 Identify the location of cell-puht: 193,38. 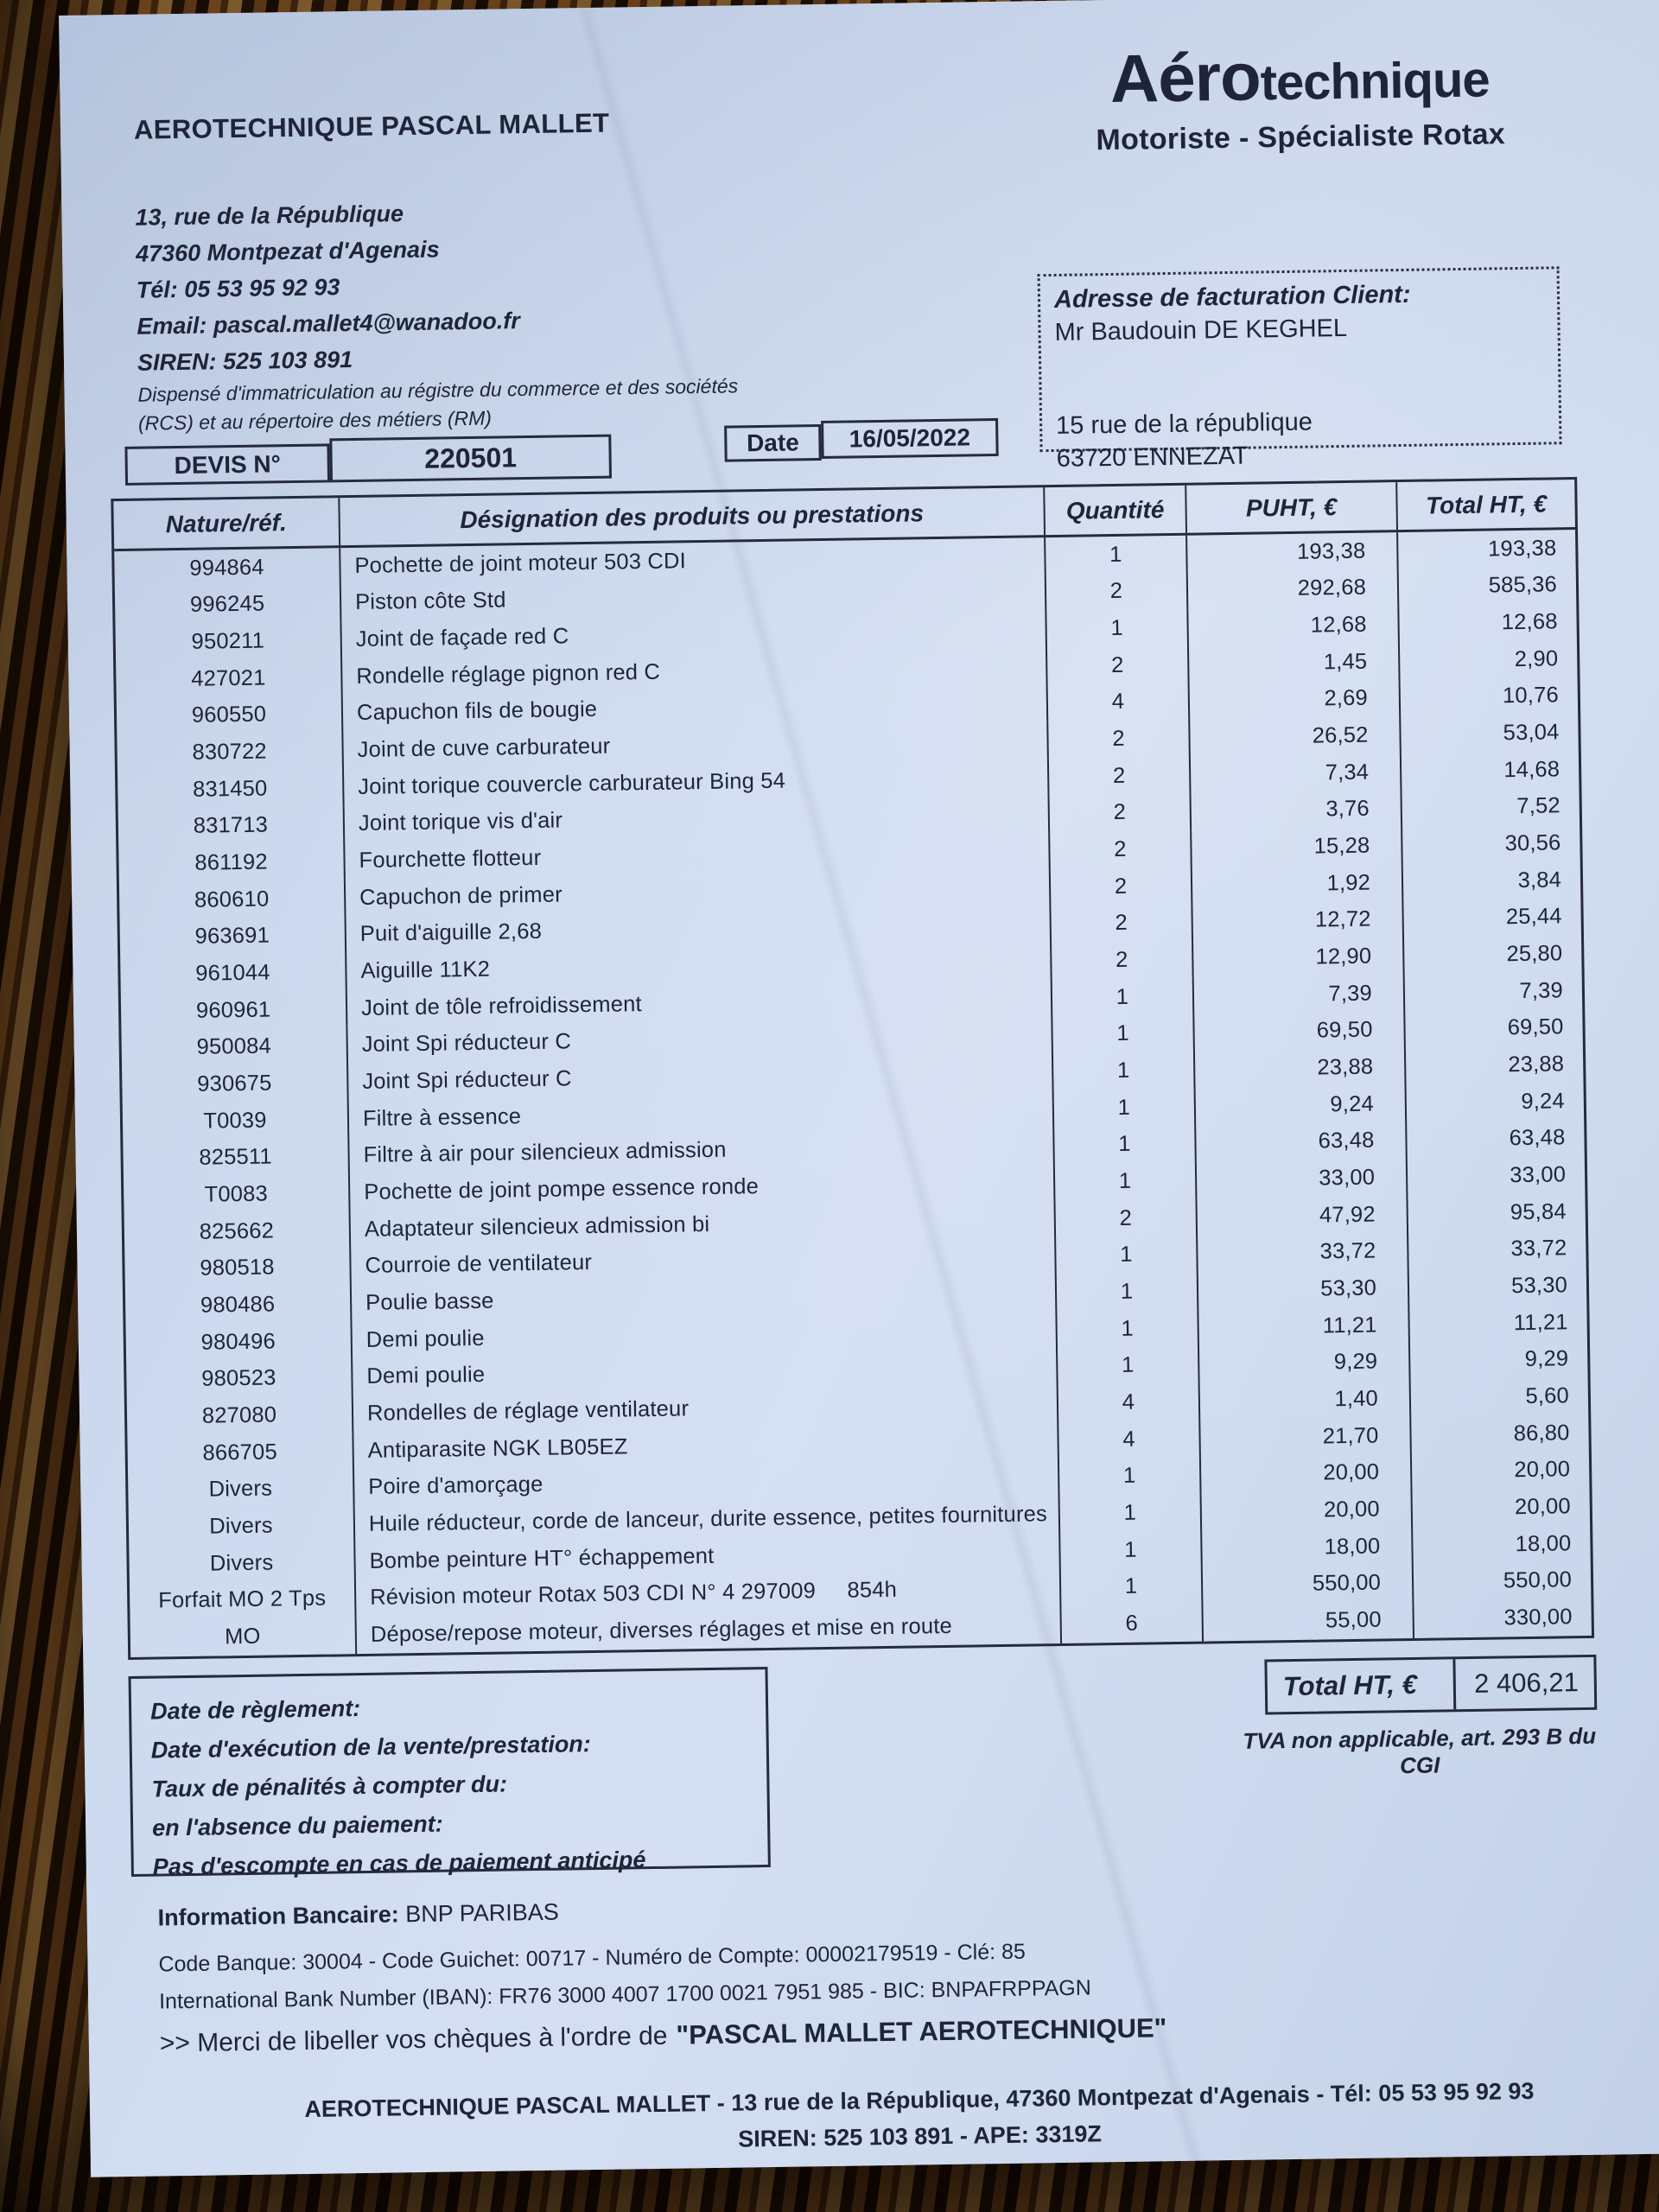
(1293, 552).